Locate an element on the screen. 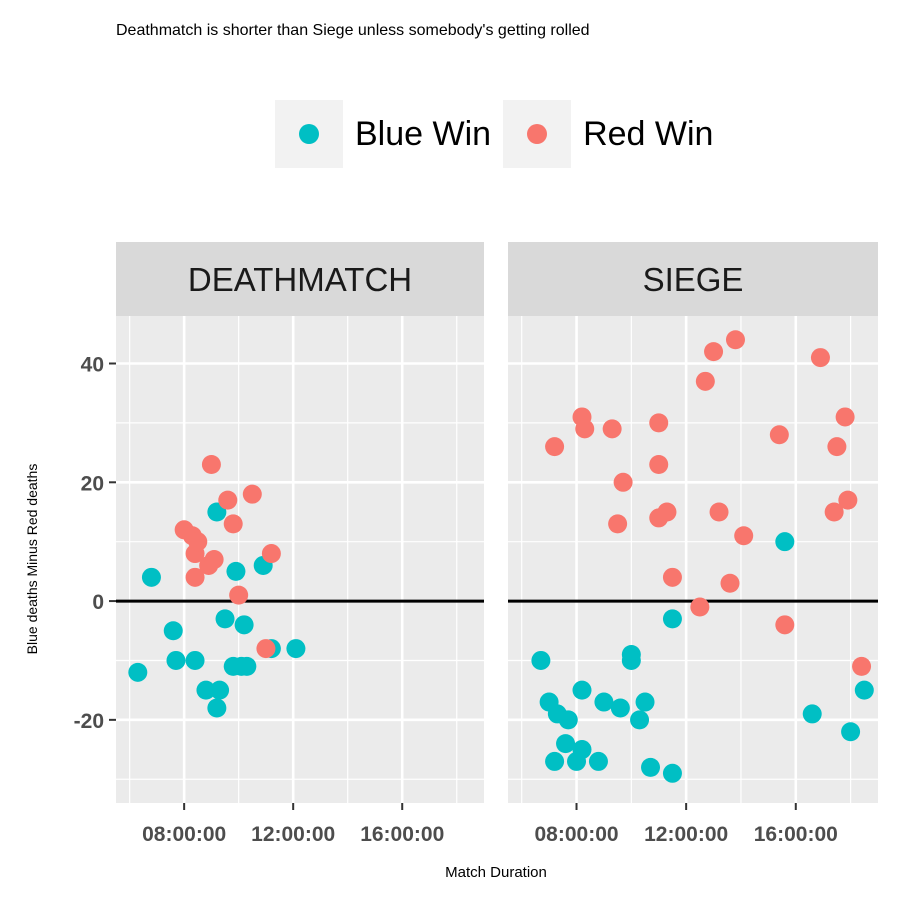  legend: Blue Win Red Win is located at coordinates (500, 134).